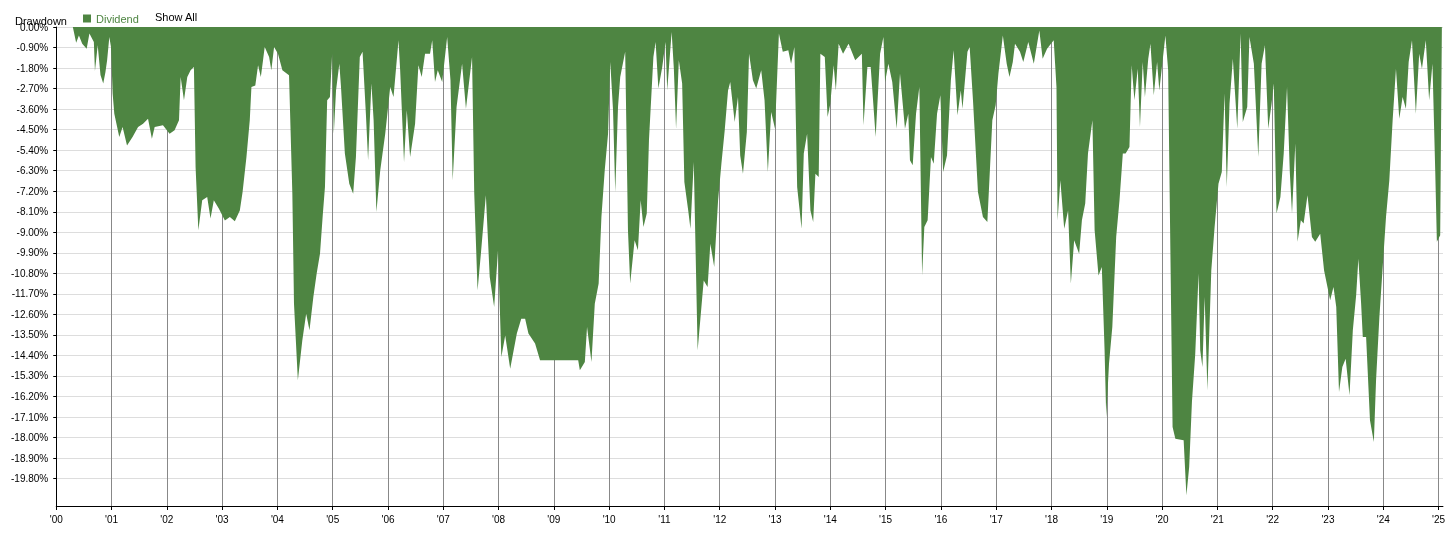 The height and width of the screenshot is (535, 1456). Describe the element at coordinates (30, 397) in the screenshot. I see `y-tick-label: -16.20%` at that location.